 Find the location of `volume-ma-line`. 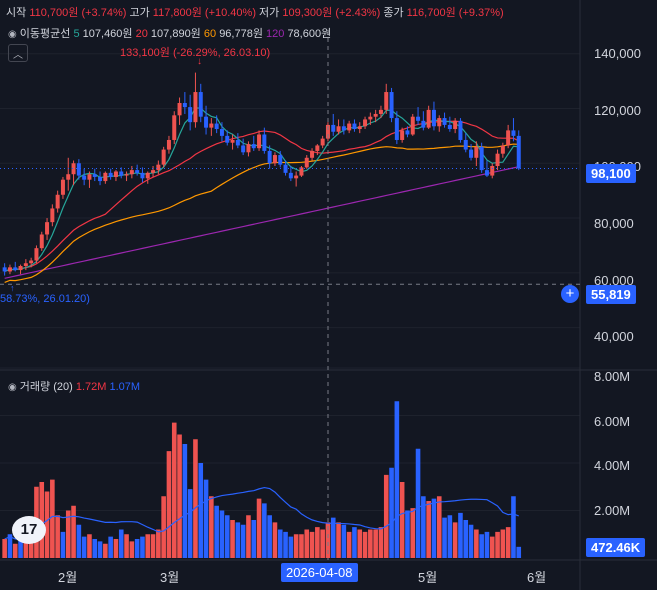

volume-ma-line is located at coordinates (261, 513).